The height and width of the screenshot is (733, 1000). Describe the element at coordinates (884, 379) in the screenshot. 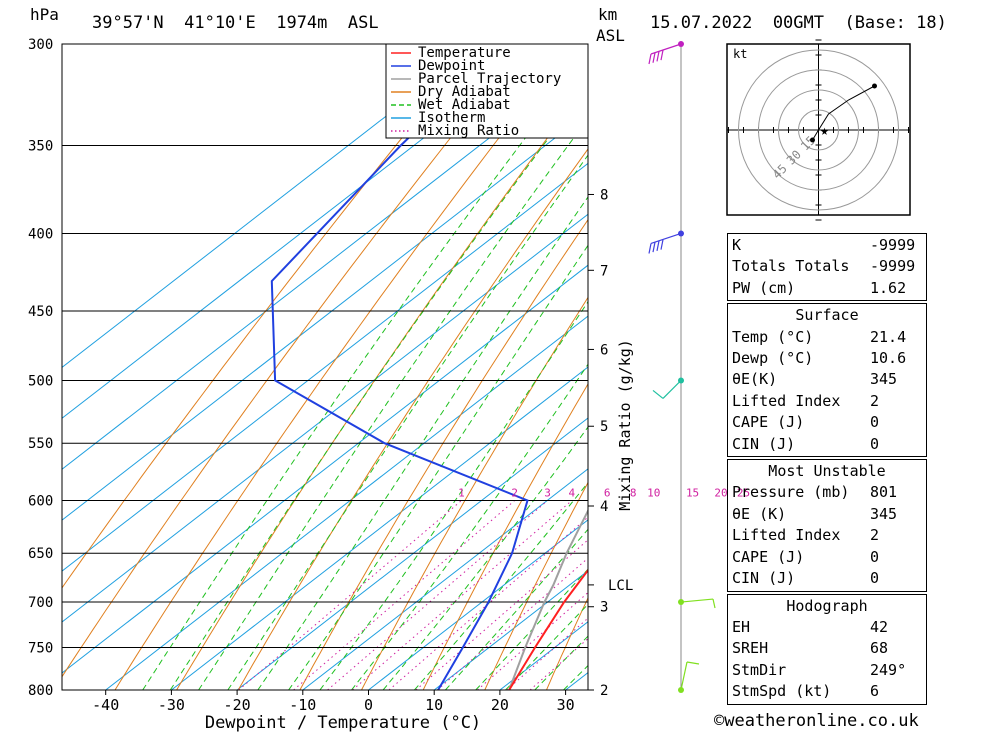

I see `index-value: 345` at that location.